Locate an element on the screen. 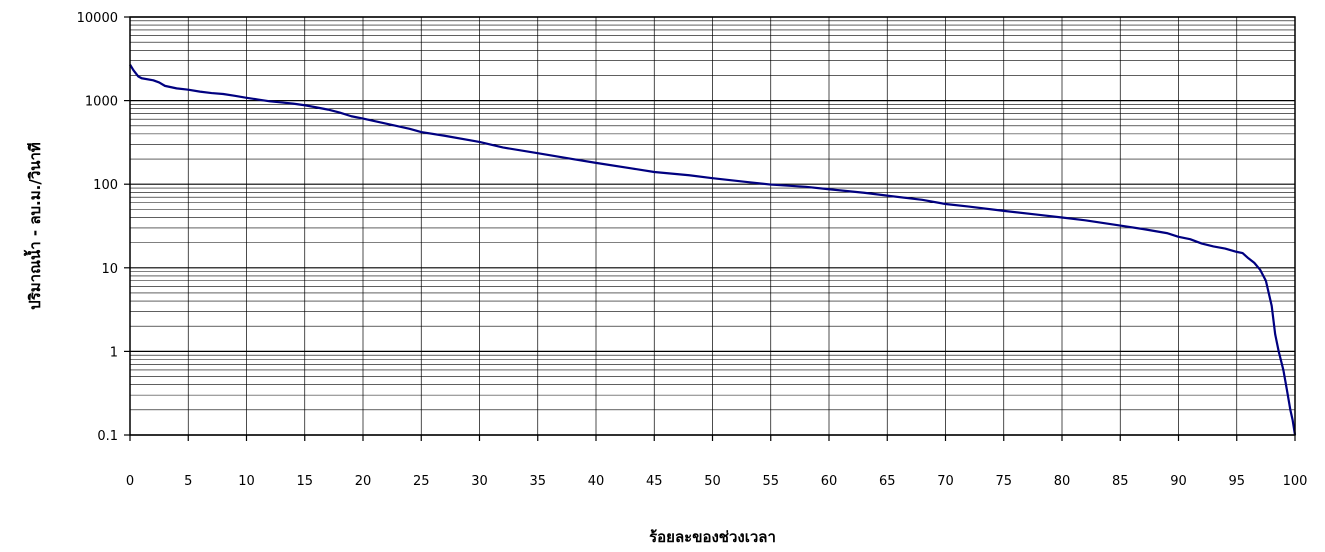  x-tick-label: 0 is located at coordinates (130, 481).